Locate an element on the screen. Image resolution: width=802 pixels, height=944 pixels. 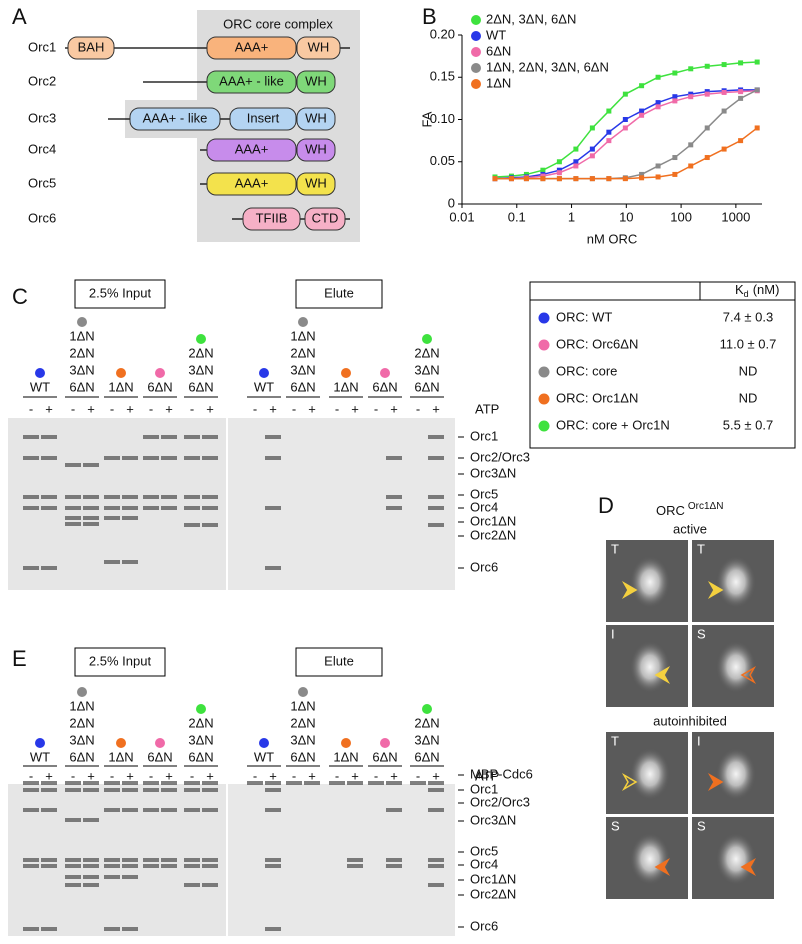
band-label: Orc1ΔN is located at coordinates (493, 878).